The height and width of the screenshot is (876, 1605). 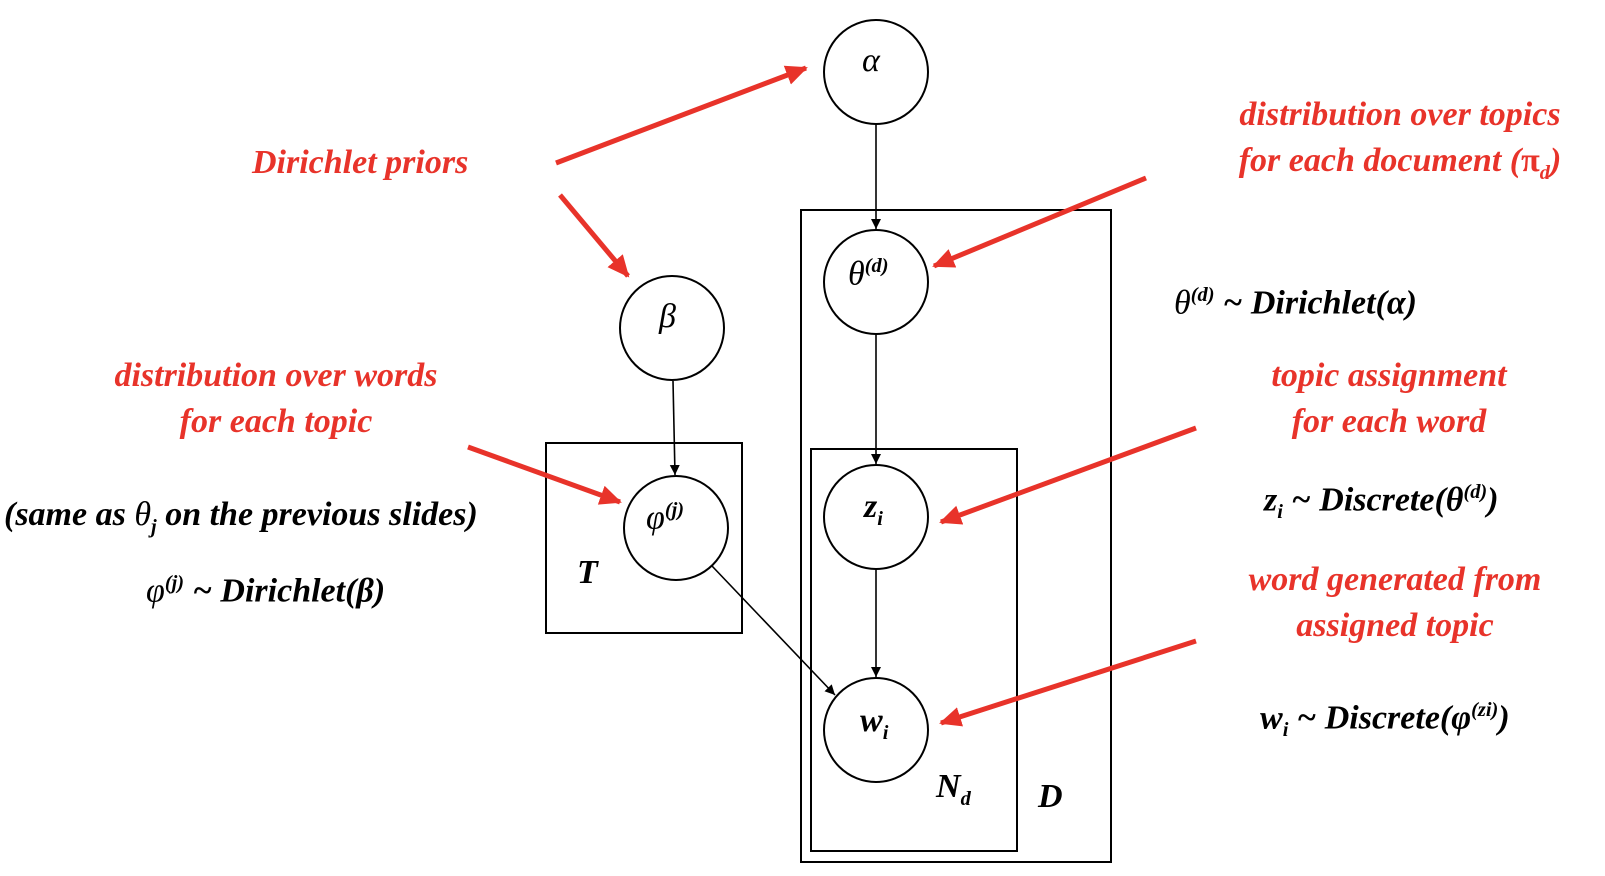 I want to click on z-symbol: zi, so click(x=873, y=509).